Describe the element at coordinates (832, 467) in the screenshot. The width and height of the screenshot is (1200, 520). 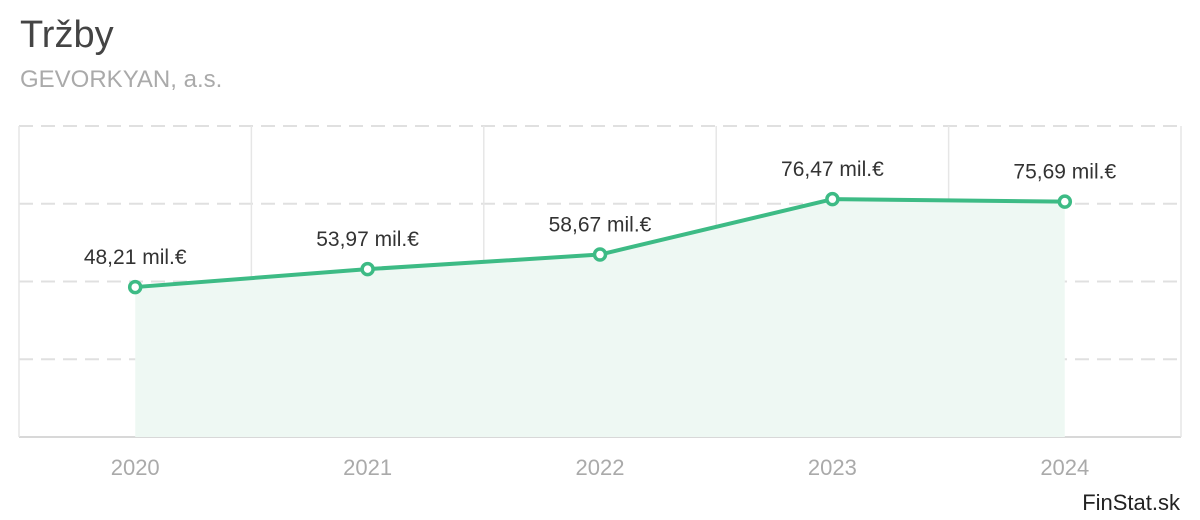
I see `x-tick-label-2023: 2023` at that location.